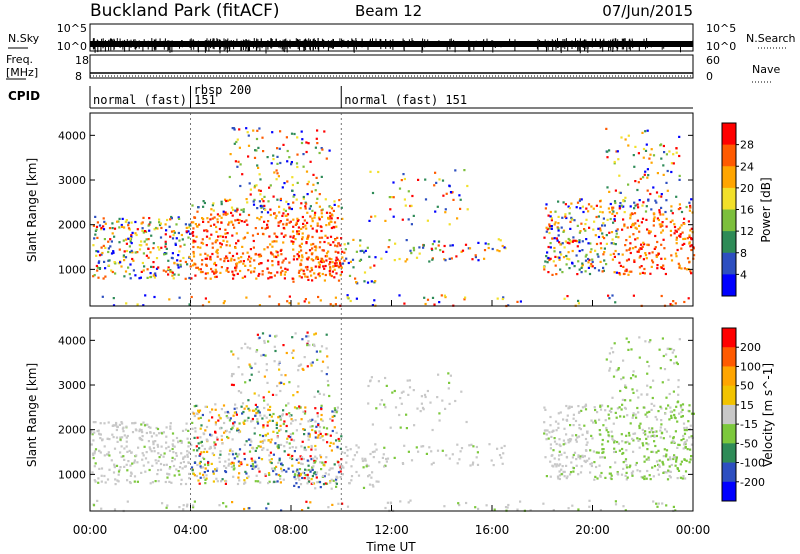  What do you see at coordinates (713, 60) in the screenshot?
I see `nave-tick-top: 60` at bounding box center [713, 60].